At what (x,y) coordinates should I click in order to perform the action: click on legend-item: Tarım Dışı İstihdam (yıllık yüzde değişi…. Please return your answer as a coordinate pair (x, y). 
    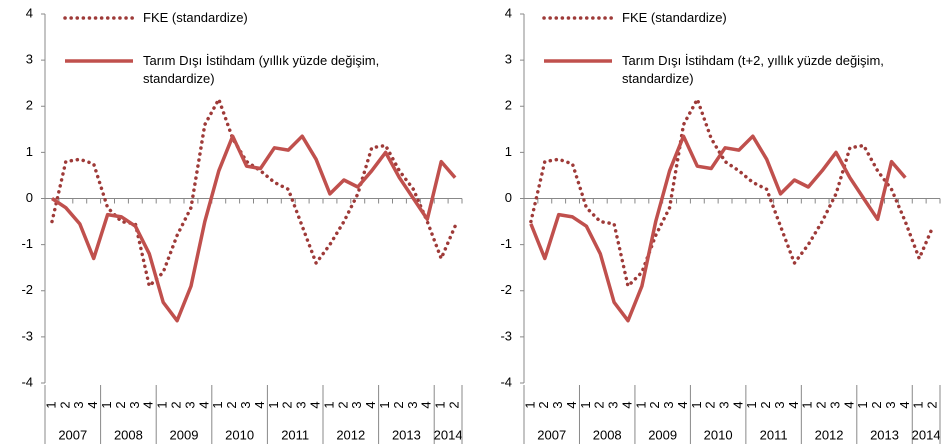
    Looking at the image, I should click on (261, 69).